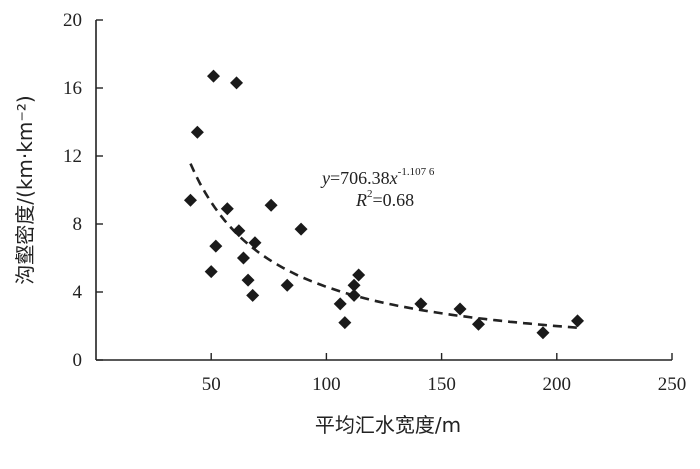  Describe the element at coordinates (393, 178) in the screenshot. I see `eq-x: x` at that location.